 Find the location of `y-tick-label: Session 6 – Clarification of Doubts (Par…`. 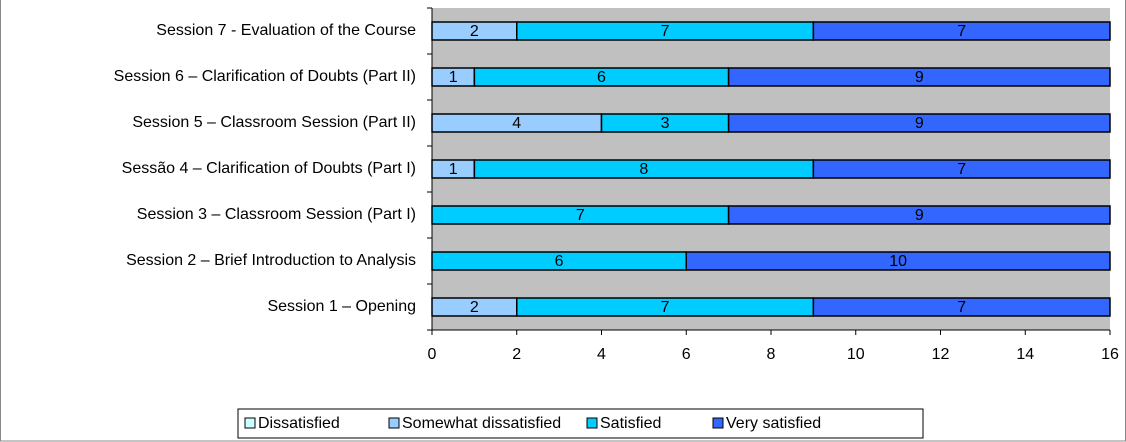

y-tick-label: Session 6 – Clarification of Doubts (Par… is located at coordinates (265, 76).